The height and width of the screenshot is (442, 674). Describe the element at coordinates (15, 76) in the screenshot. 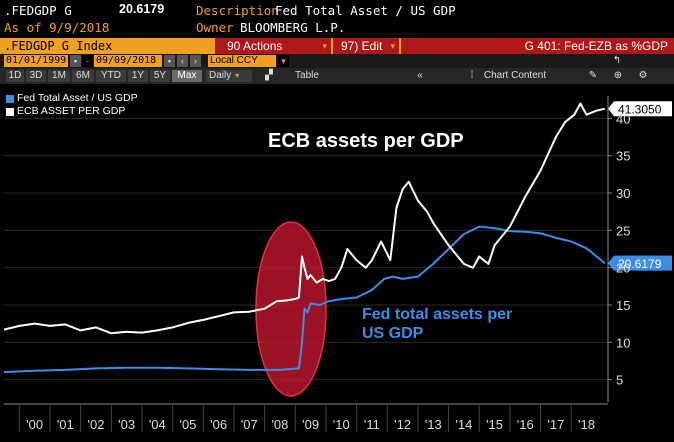

I see `range-1d: 1D` at that location.